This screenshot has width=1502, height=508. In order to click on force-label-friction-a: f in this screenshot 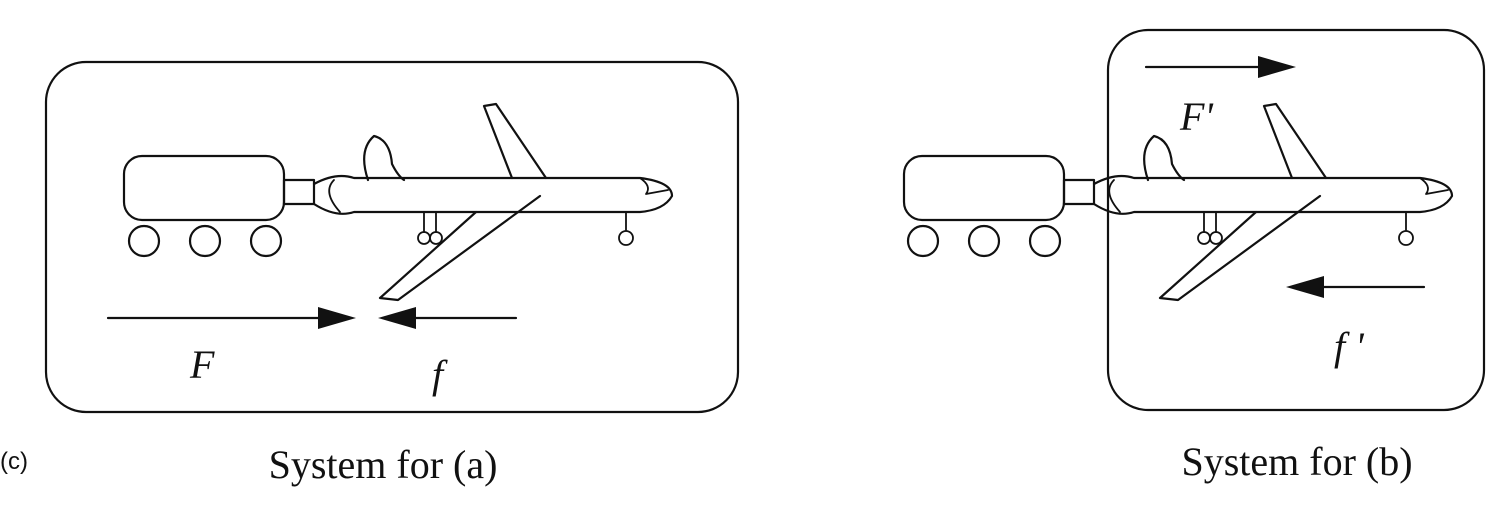, I will do `click(440, 374)`.